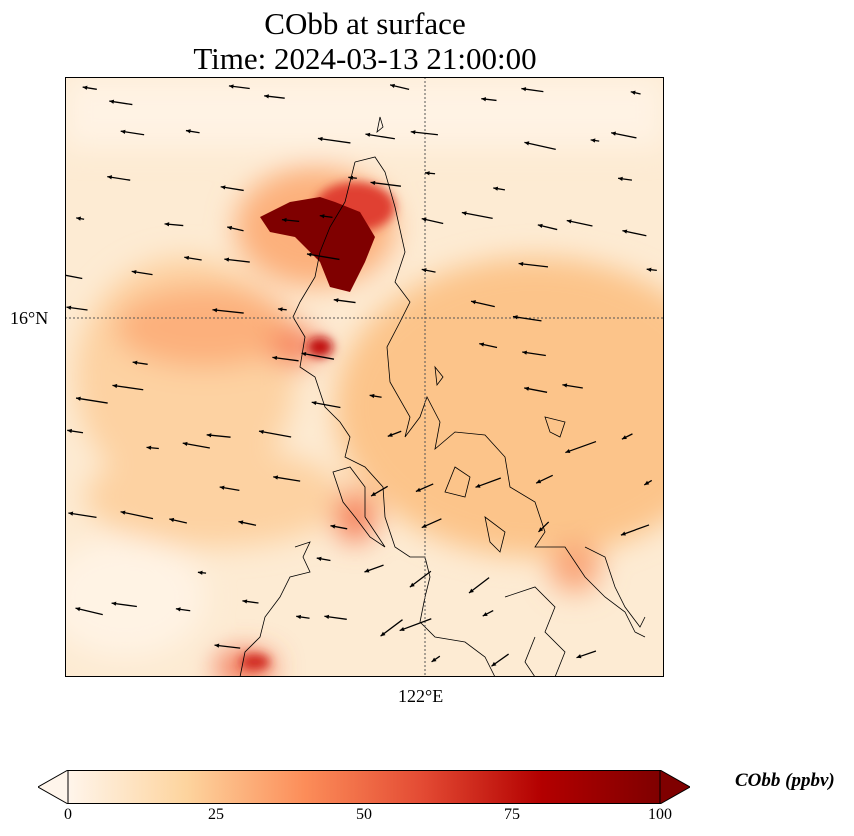 This screenshot has height=836, width=854. I want to click on colorbar-tick: 100, so click(660, 814).